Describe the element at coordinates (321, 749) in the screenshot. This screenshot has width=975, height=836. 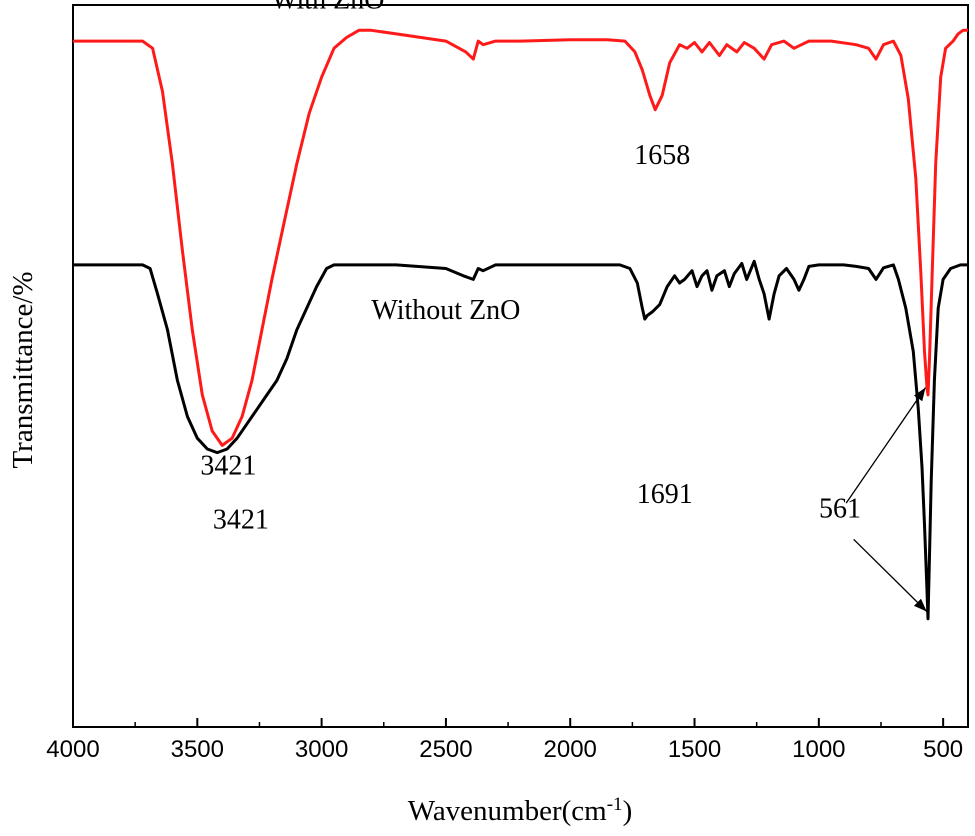
I see `x-tick-label: 3000` at that location.